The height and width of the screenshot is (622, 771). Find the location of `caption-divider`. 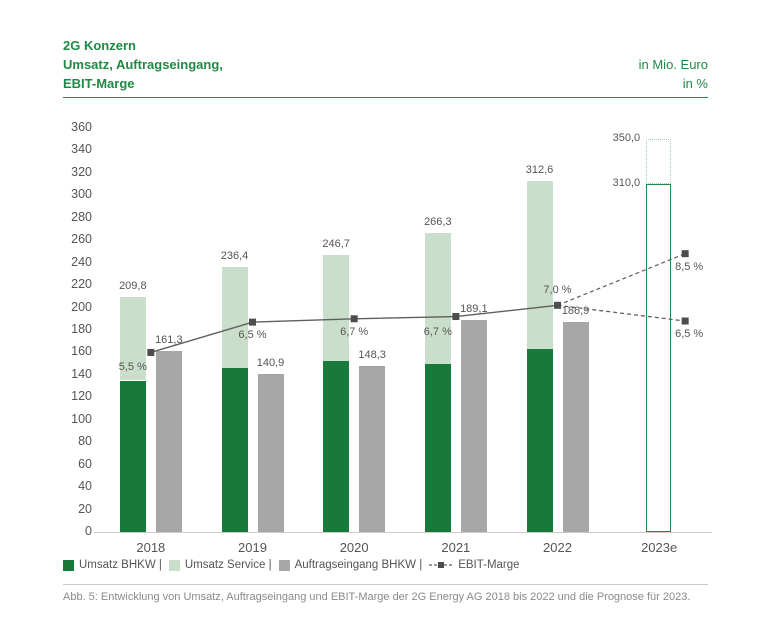

caption-divider is located at coordinates (385, 584).